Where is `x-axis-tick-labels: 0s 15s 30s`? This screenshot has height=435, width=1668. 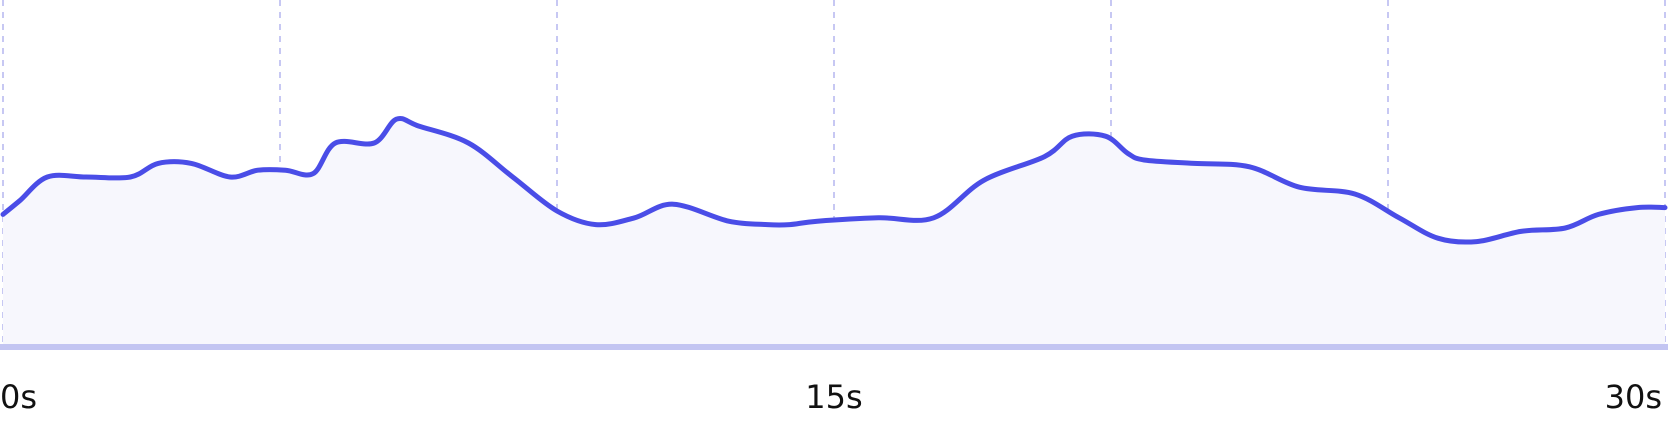
x-axis-tick-labels: 0s 15s 30s is located at coordinates (831, 397).